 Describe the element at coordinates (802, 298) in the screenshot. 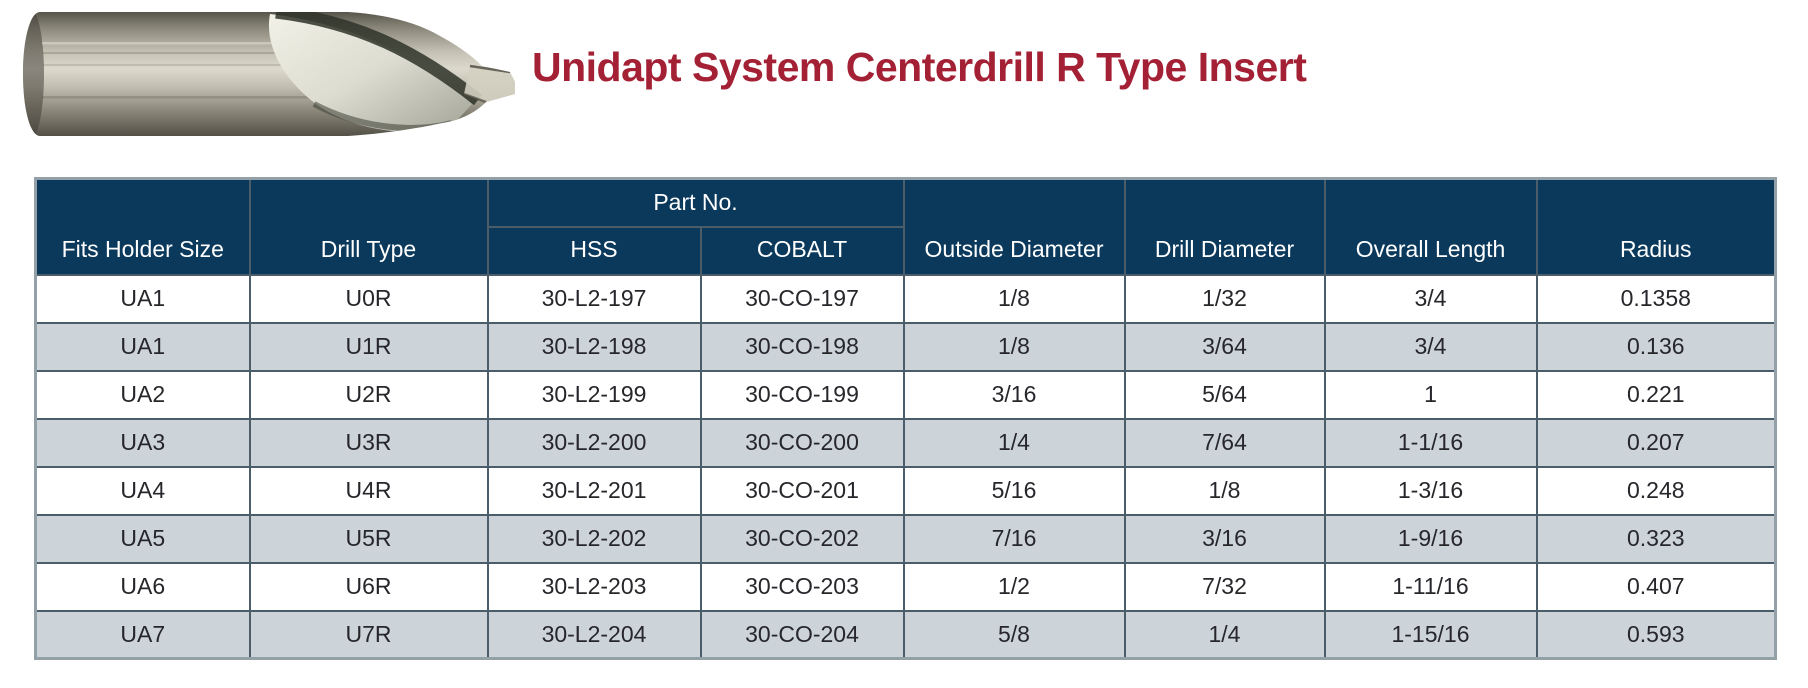

I see `table-cell: 30-CO-197` at that location.